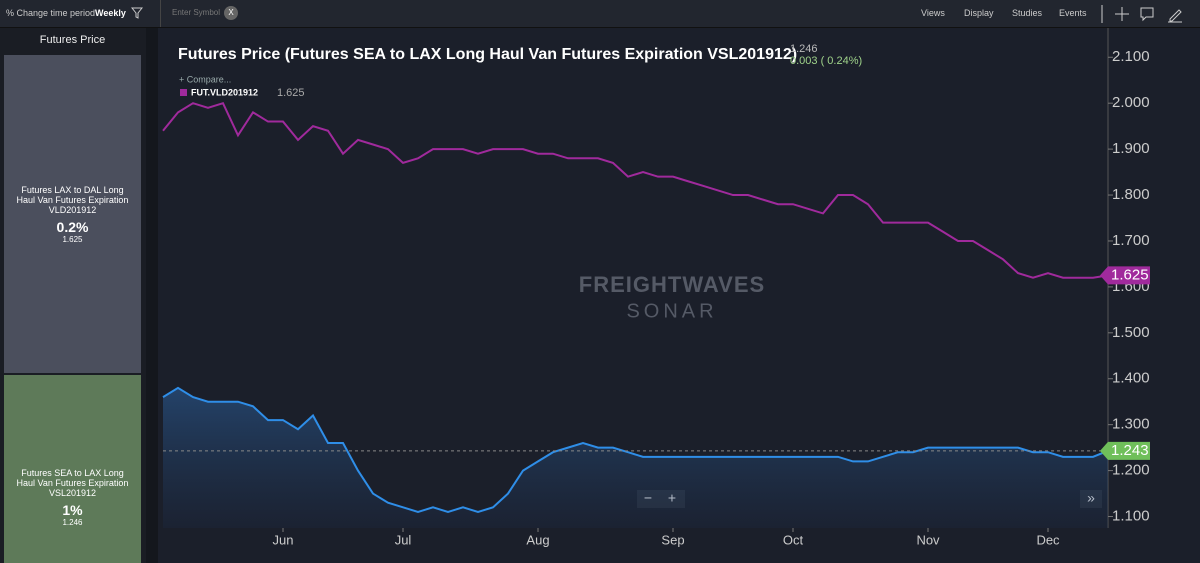 This screenshot has width=1200, height=563. I want to click on x-tick-label: Oct, so click(793, 539).